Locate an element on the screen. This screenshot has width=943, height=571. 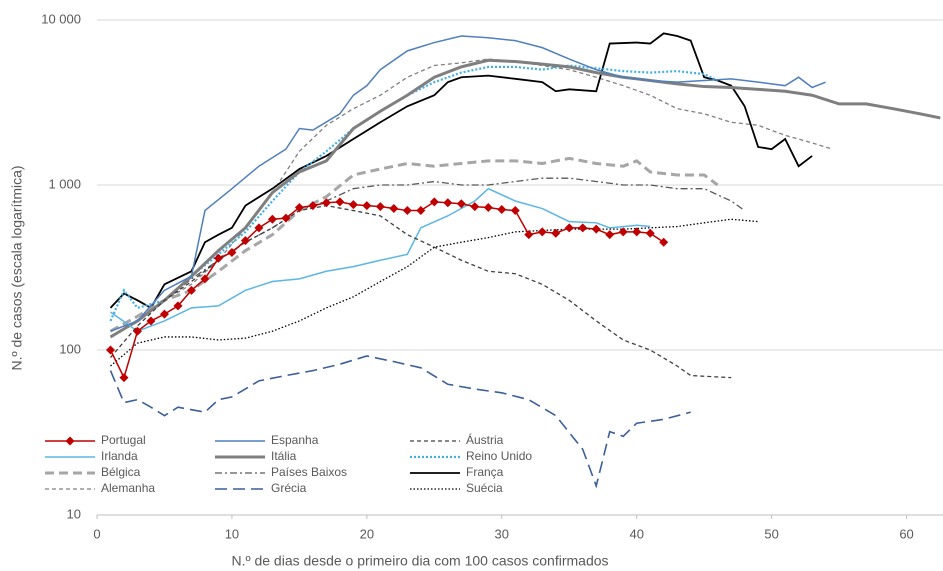
legend-label: Suécia is located at coordinates (484, 488).